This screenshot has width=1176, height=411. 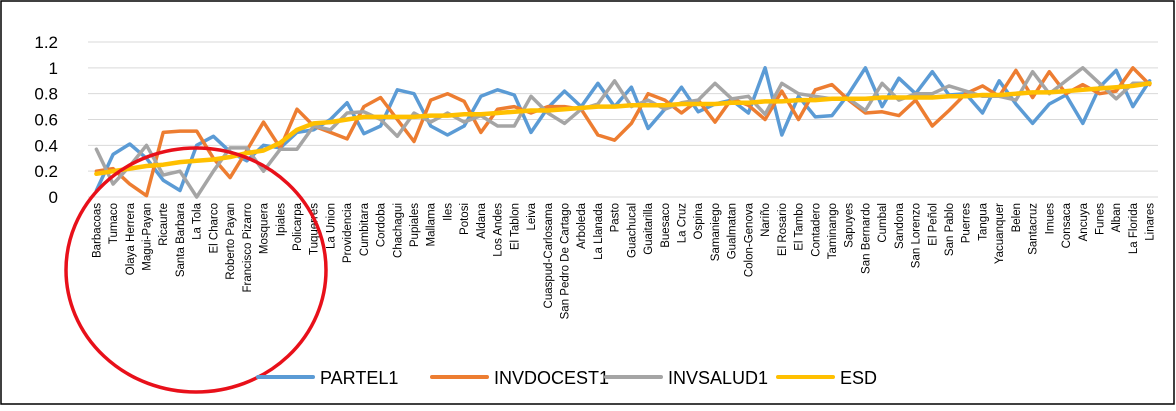 I want to click on x-tick-label: Linares, so click(x=1151, y=222).